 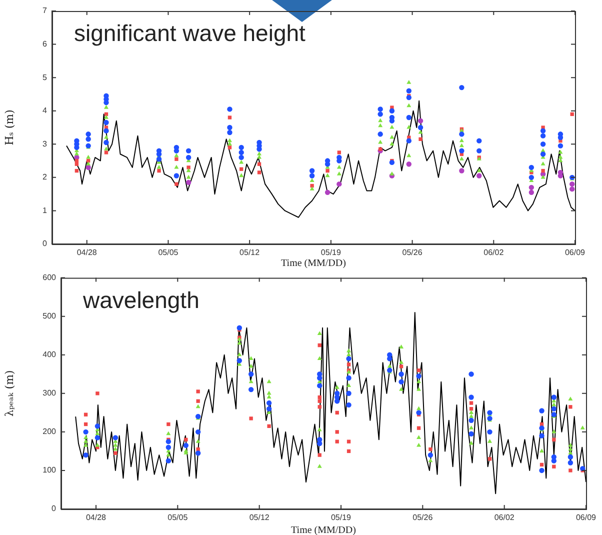 What do you see at coordinates (45, 177) in the screenshot?
I see `y-tick-label: 2` at bounding box center [45, 177].